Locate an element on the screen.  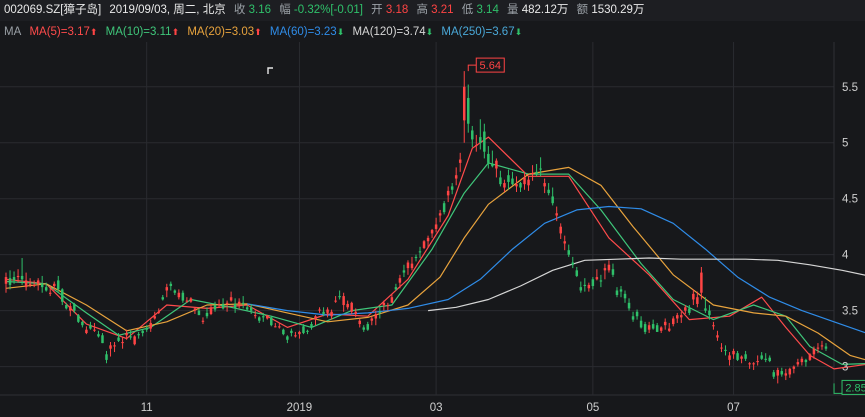
crosshair-corner-icon is located at coordinates (270, 70).